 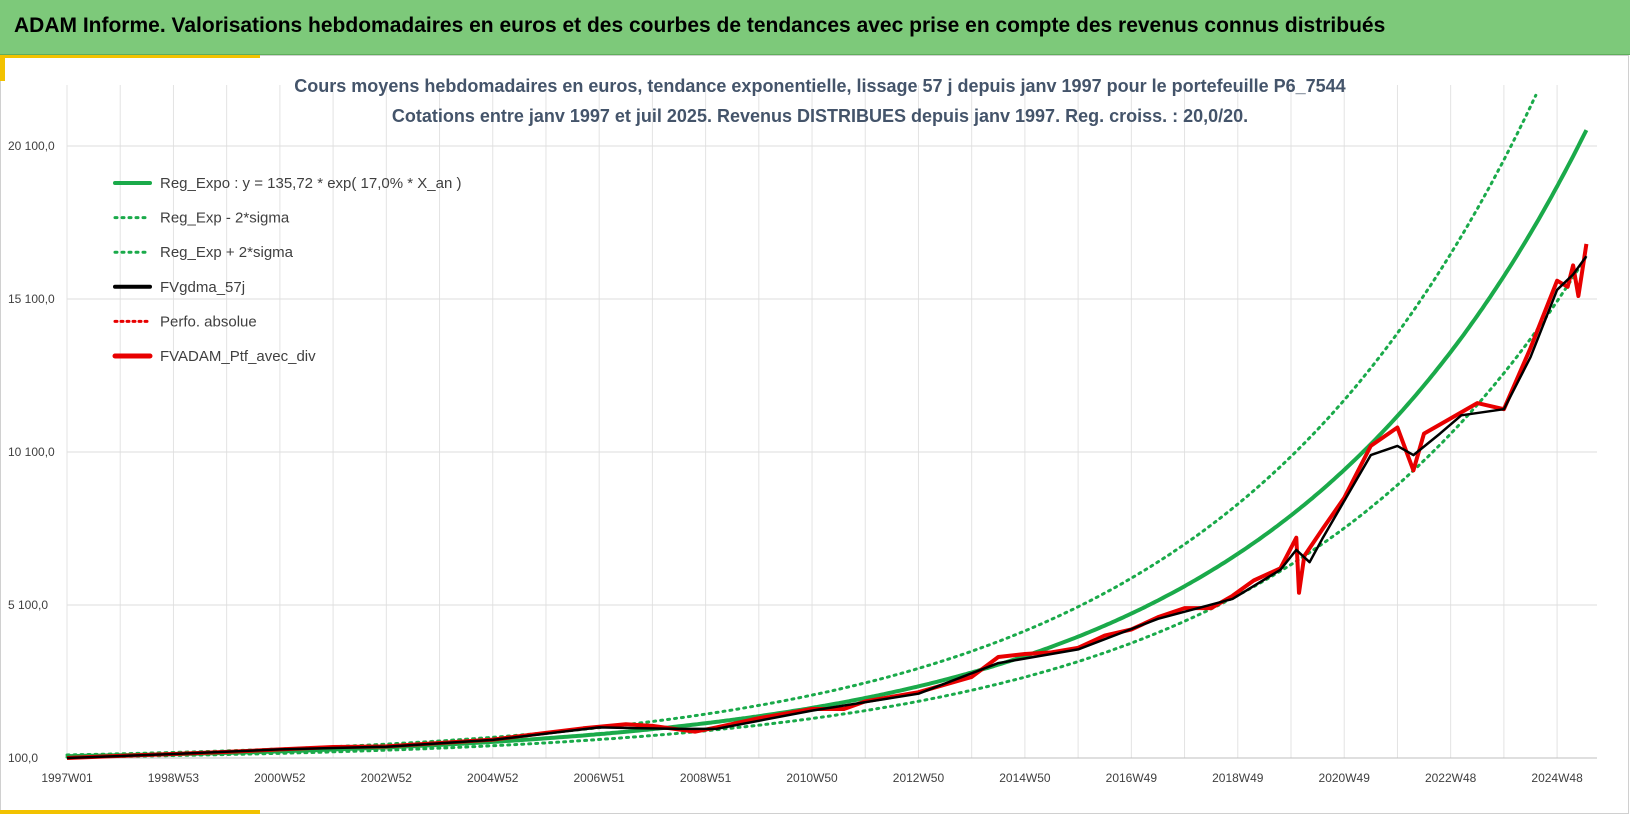 I want to click on accent-corner-top-left, so click(x=2, y=68).